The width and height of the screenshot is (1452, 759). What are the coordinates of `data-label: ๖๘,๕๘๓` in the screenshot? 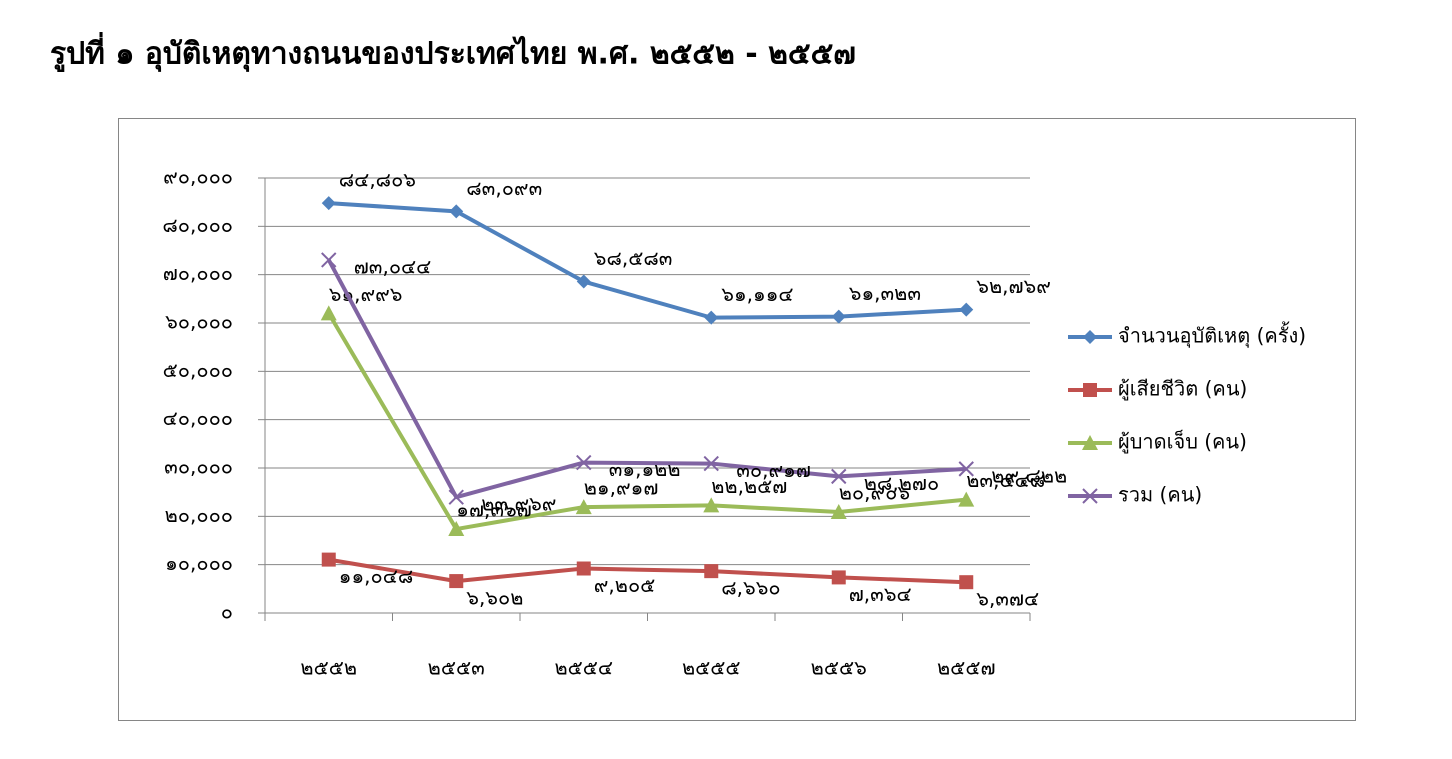 It's located at (633, 258).